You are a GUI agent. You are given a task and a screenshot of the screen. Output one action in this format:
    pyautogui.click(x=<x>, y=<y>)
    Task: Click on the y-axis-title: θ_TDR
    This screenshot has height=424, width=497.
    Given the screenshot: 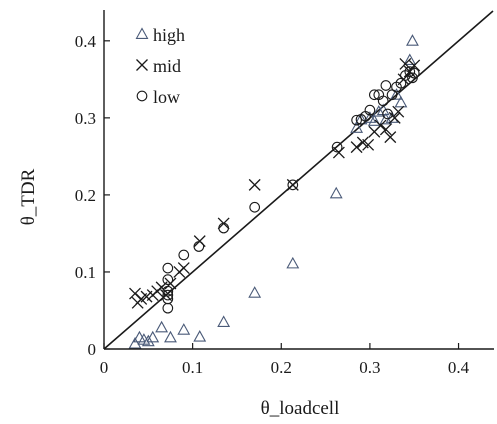 What is the action you would take?
    pyautogui.click(x=28, y=196)
    